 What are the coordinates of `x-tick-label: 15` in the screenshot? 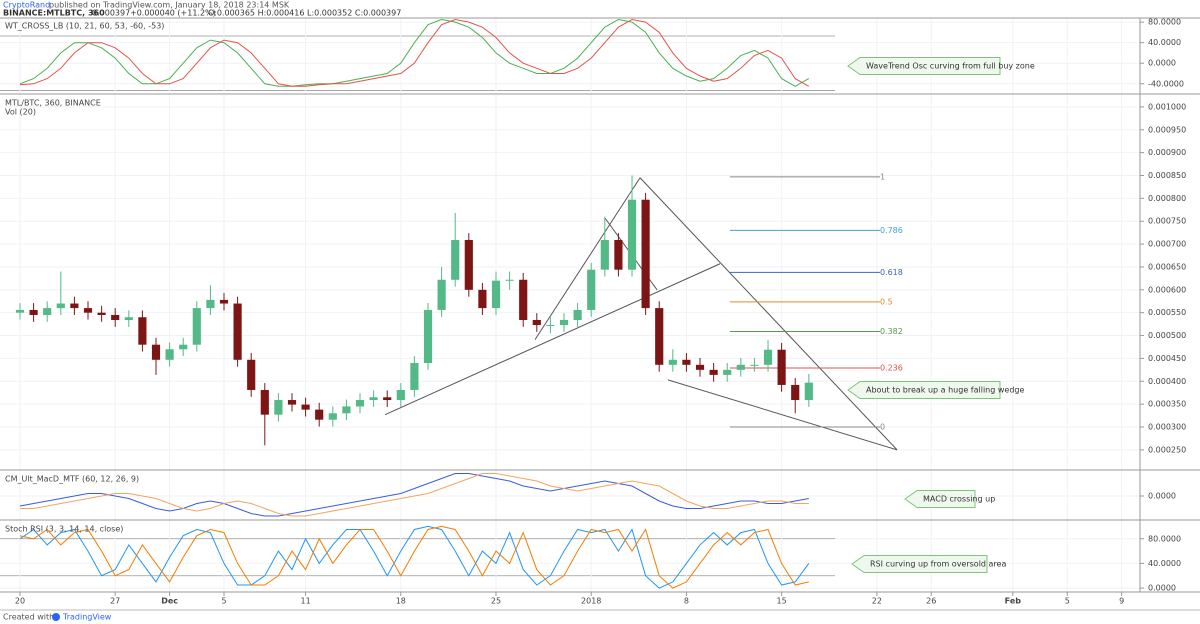 It's located at (782, 601).